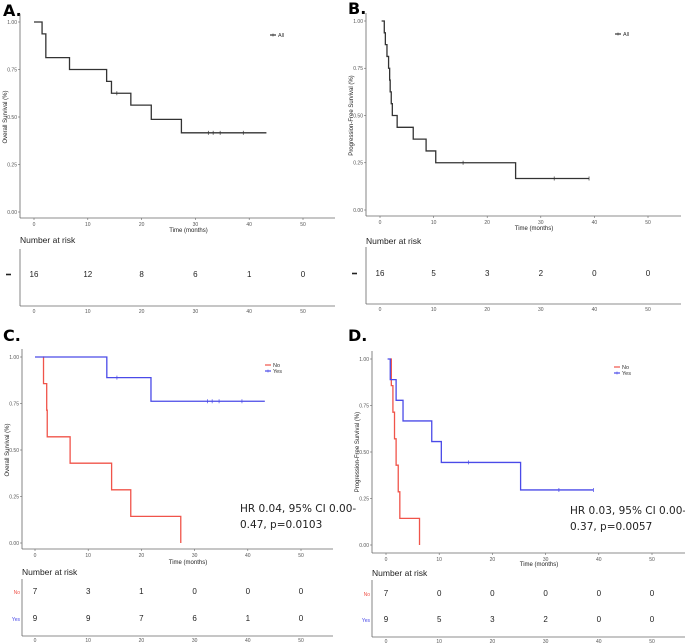 This screenshot has height=644, width=685. I want to click on panel-label: D., so click(357, 335).